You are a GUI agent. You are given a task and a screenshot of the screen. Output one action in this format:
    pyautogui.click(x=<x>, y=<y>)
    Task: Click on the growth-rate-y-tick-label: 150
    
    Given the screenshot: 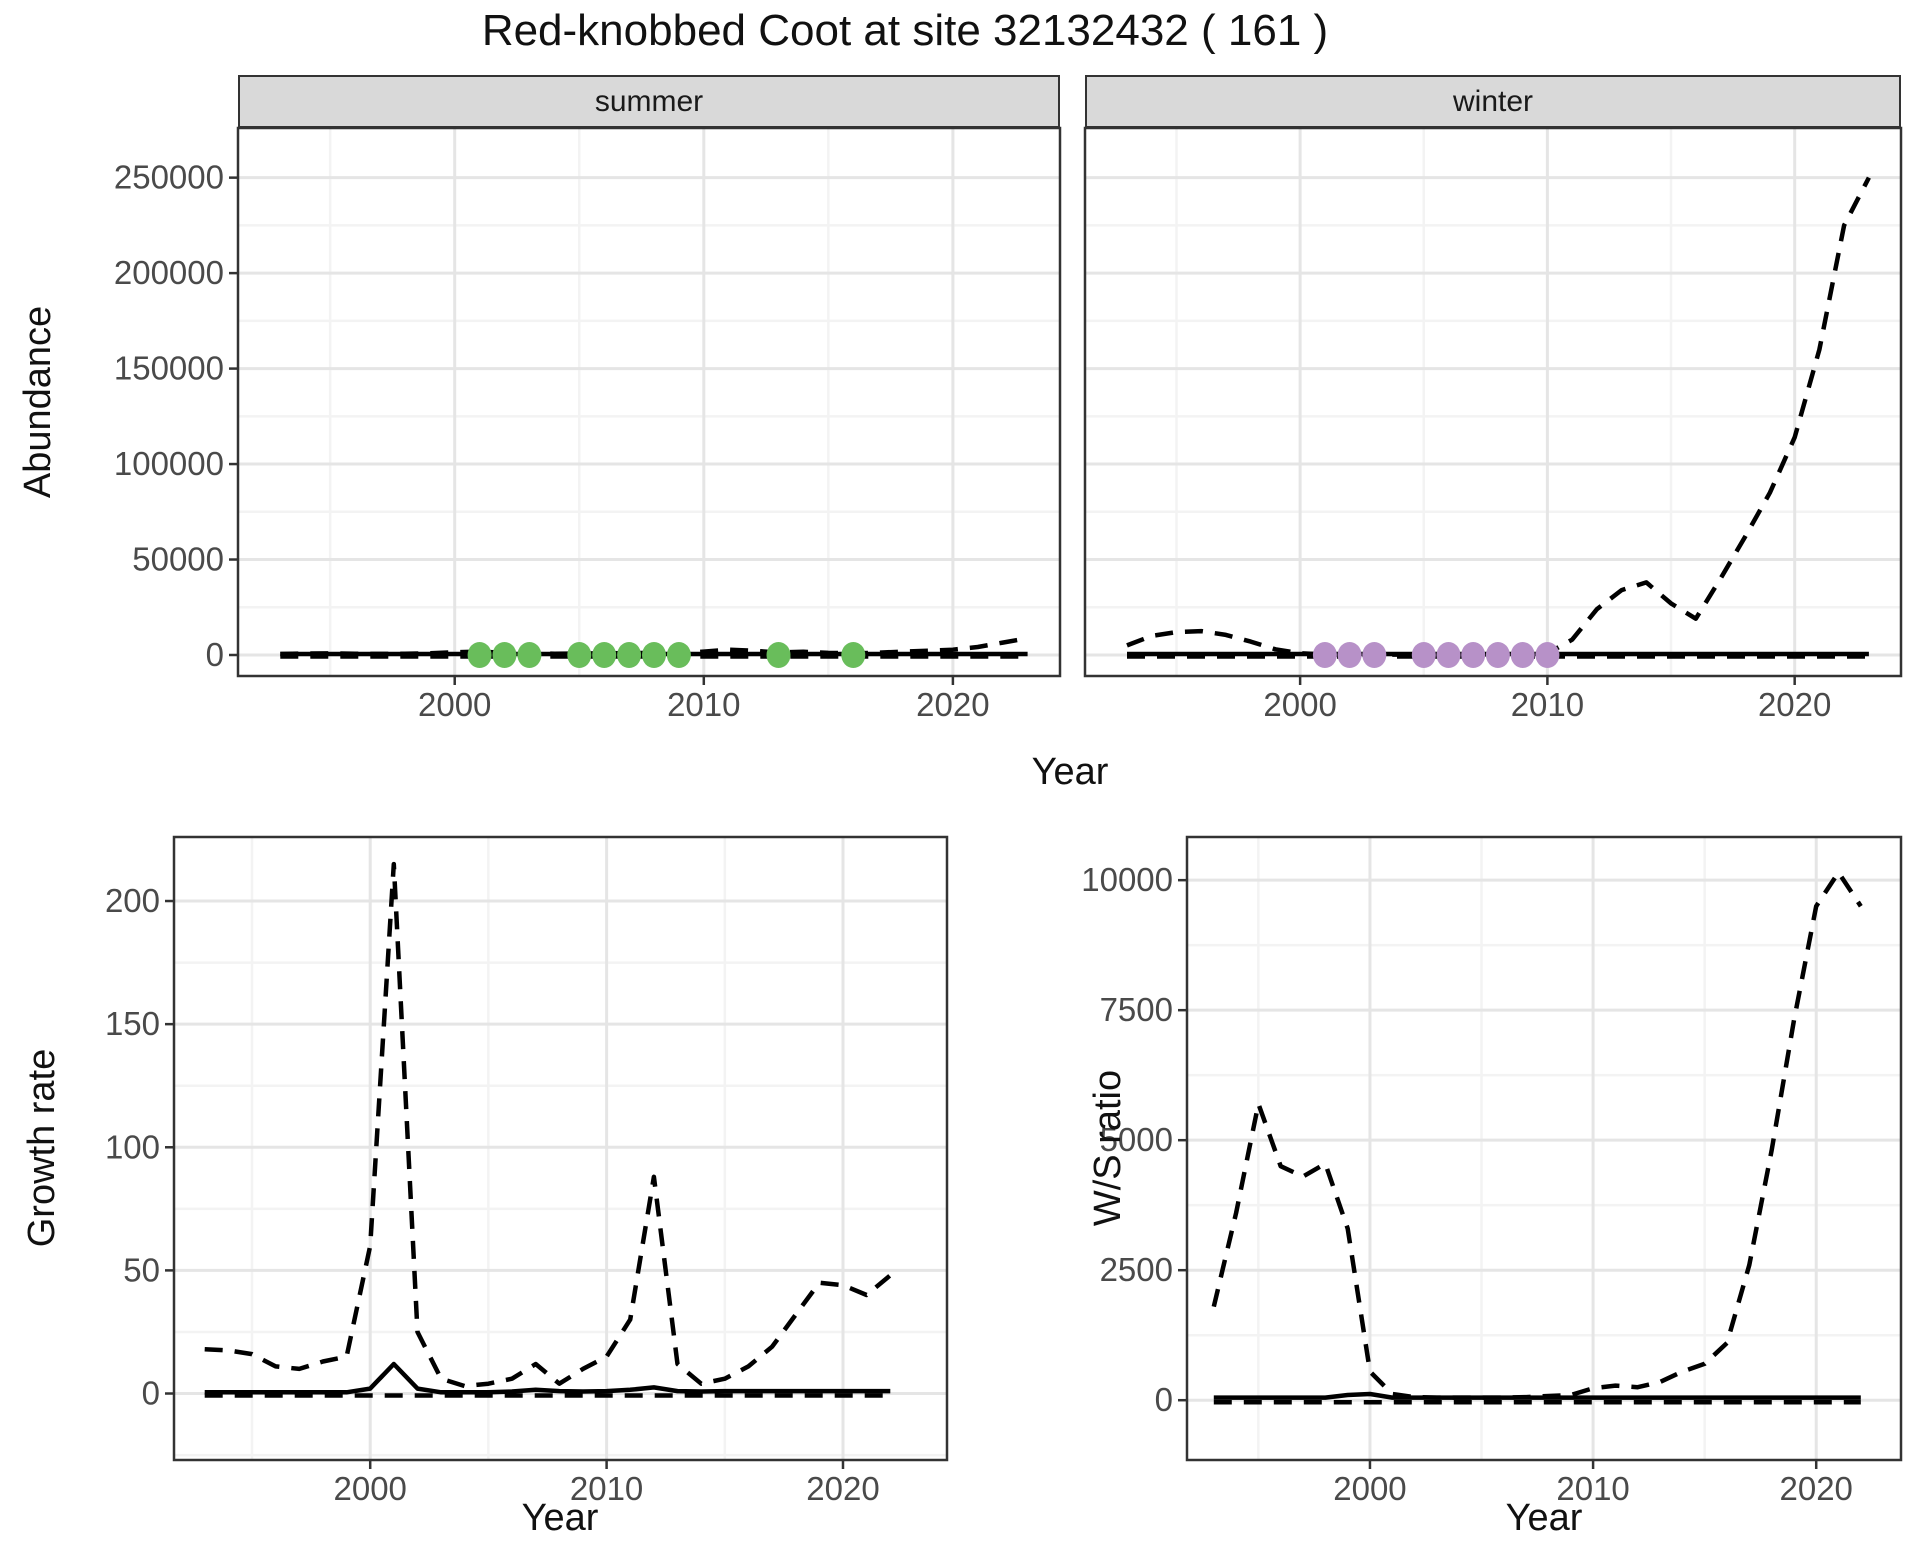 What is the action you would take?
    pyautogui.click(x=132, y=1023)
    